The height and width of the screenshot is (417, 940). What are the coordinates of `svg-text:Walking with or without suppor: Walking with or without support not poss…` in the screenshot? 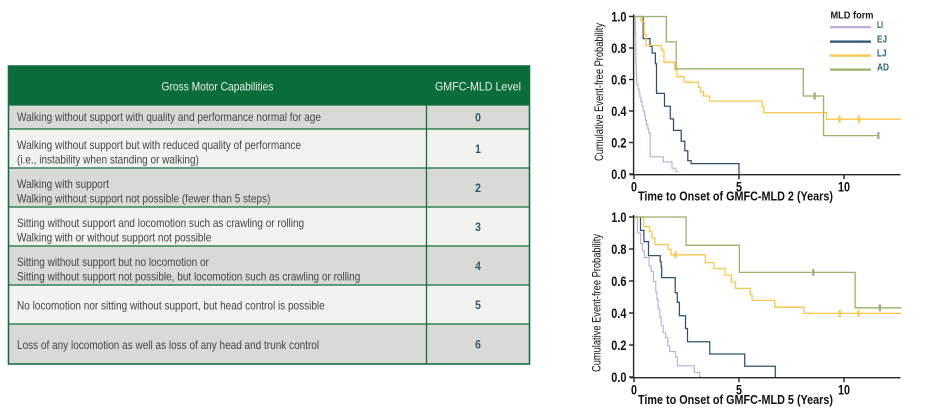 It's located at (114, 237).